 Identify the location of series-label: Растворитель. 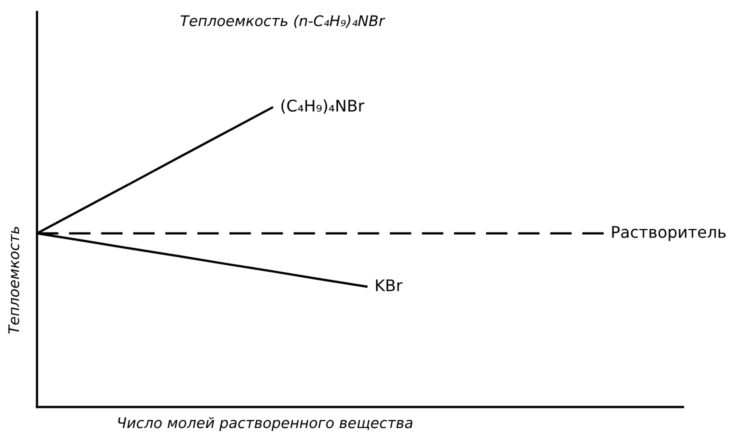
(669, 234).